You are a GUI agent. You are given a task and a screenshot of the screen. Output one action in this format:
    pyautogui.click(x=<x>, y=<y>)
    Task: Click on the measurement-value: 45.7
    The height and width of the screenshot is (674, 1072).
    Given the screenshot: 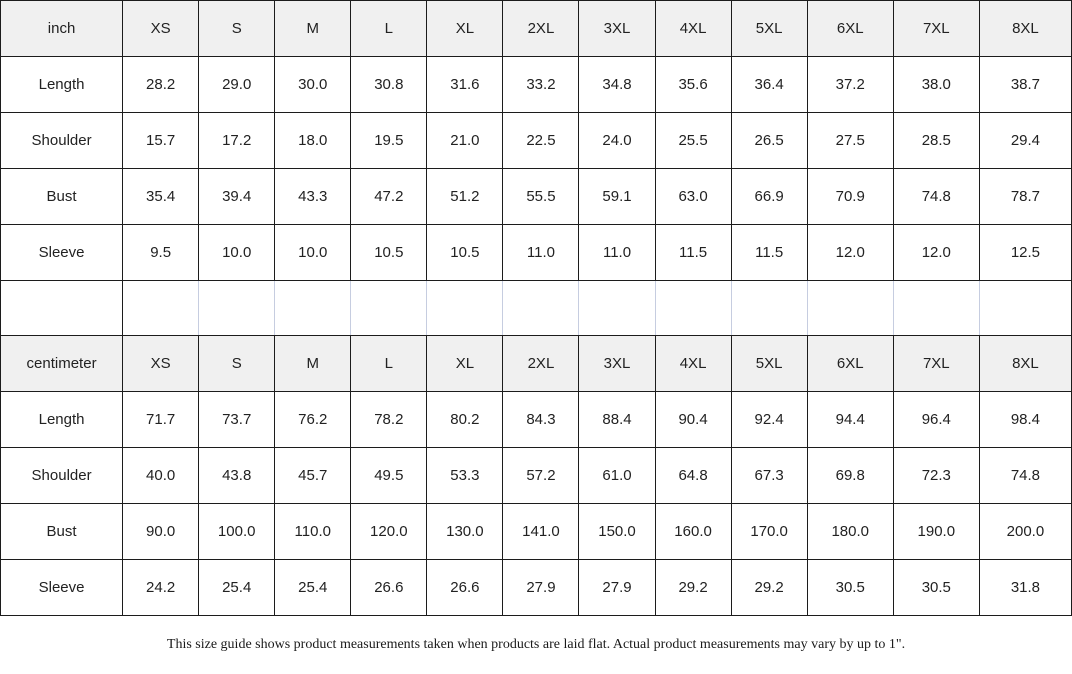 What is the action you would take?
    pyautogui.click(x=313, y=475)
    